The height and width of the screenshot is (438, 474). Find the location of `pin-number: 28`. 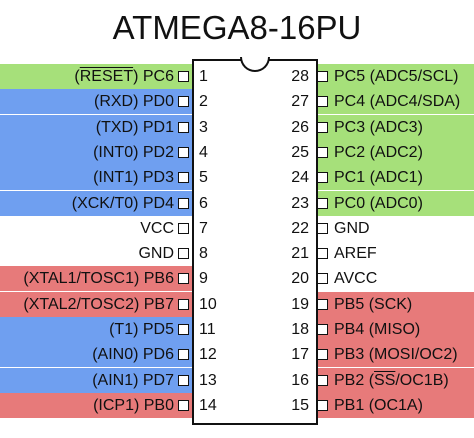

pin-number: 28 is located at coordinates (300, 76).